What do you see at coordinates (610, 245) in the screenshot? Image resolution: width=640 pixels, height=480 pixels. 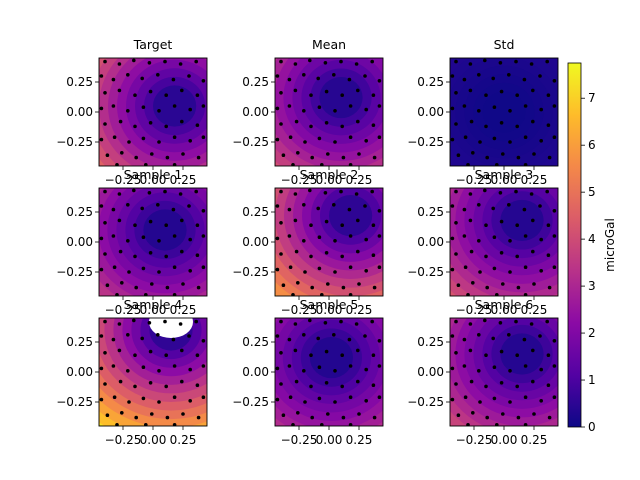 I see `colorbar-label: microGal` at bounding box center [610, 245].